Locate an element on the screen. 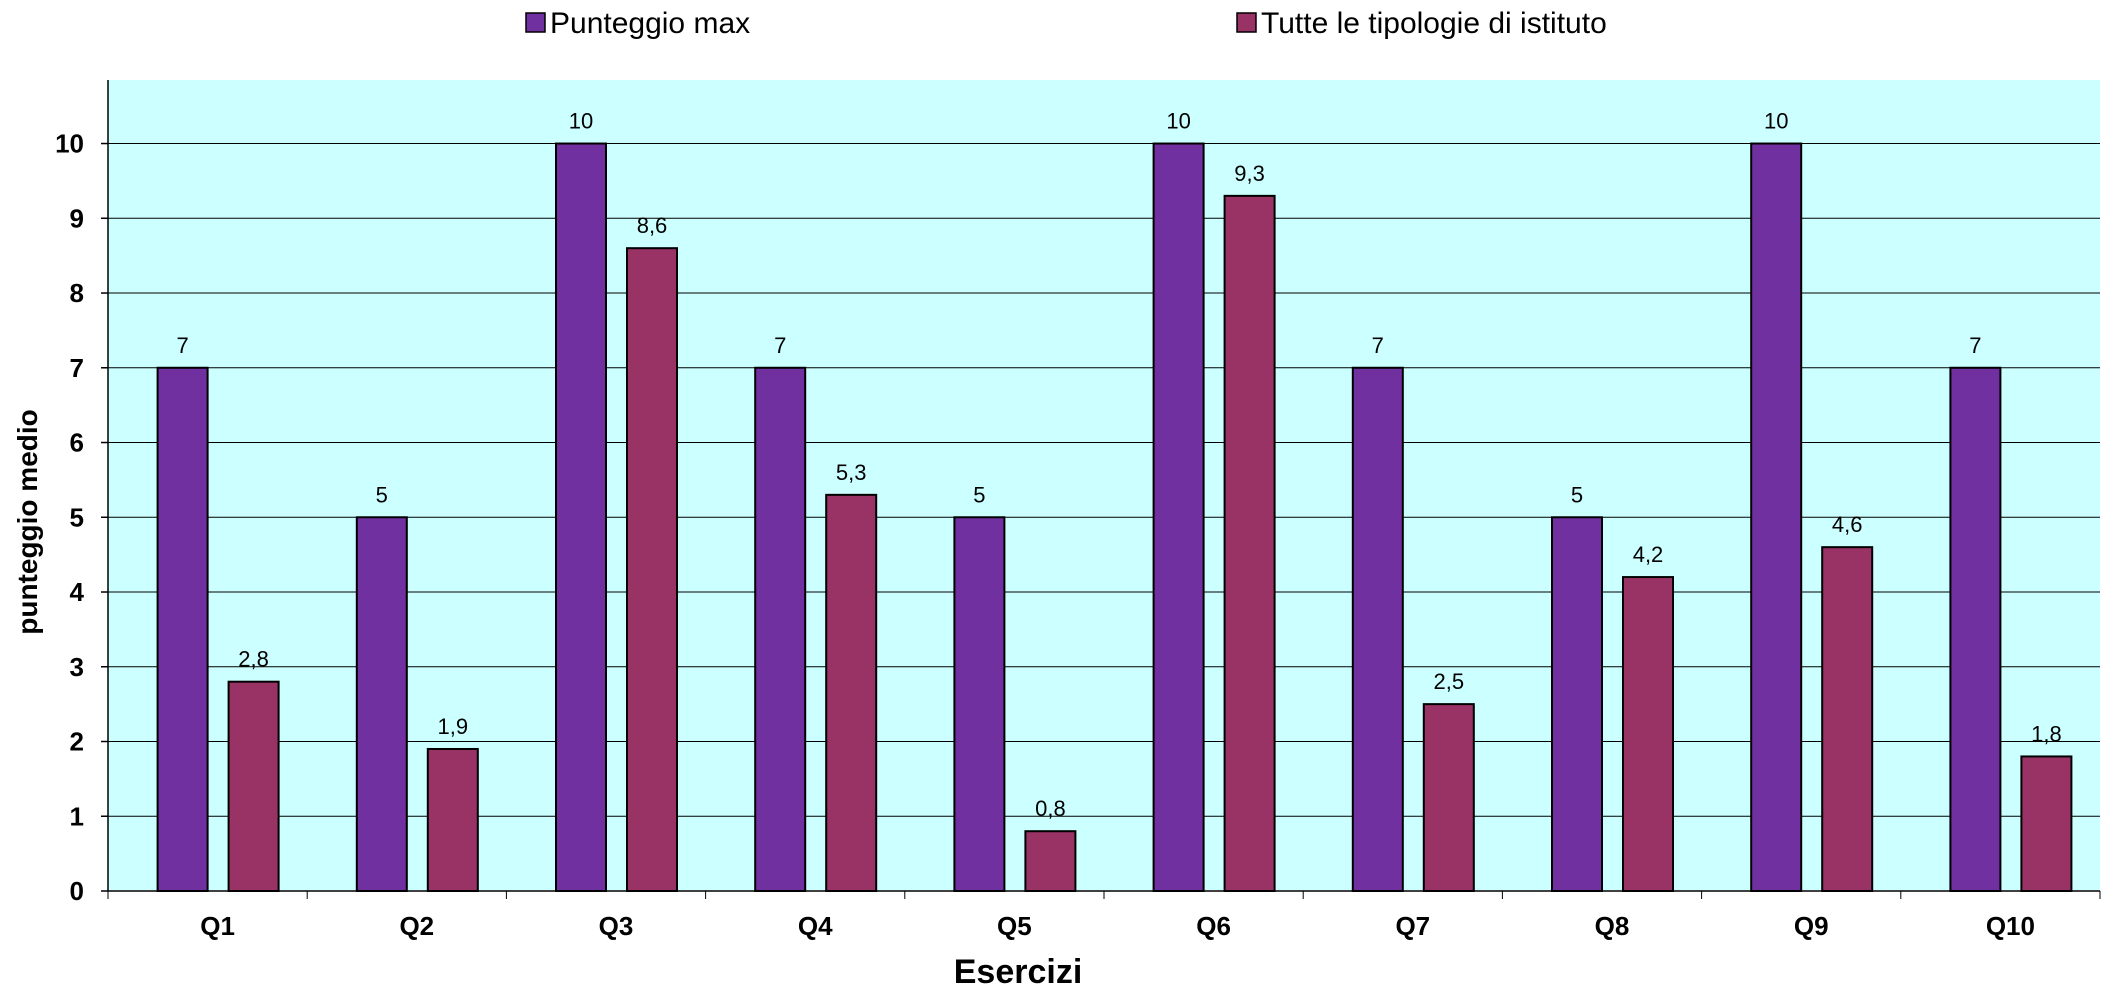 Image resolution: width=2116 pixels, height=990 pixels. y-tick-label: 5 is located at coordinates (77, 517).